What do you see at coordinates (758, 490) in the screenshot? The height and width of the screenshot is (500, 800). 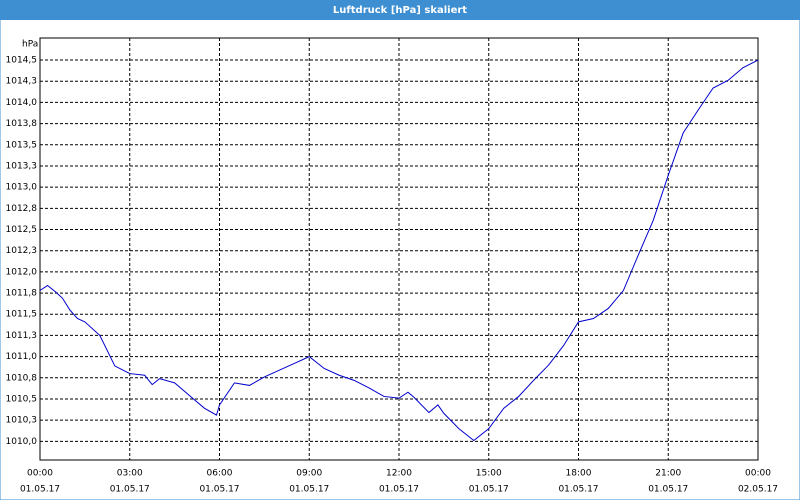 I see `x-tick-date: 02.05.17` at bounding box center [758, 490].